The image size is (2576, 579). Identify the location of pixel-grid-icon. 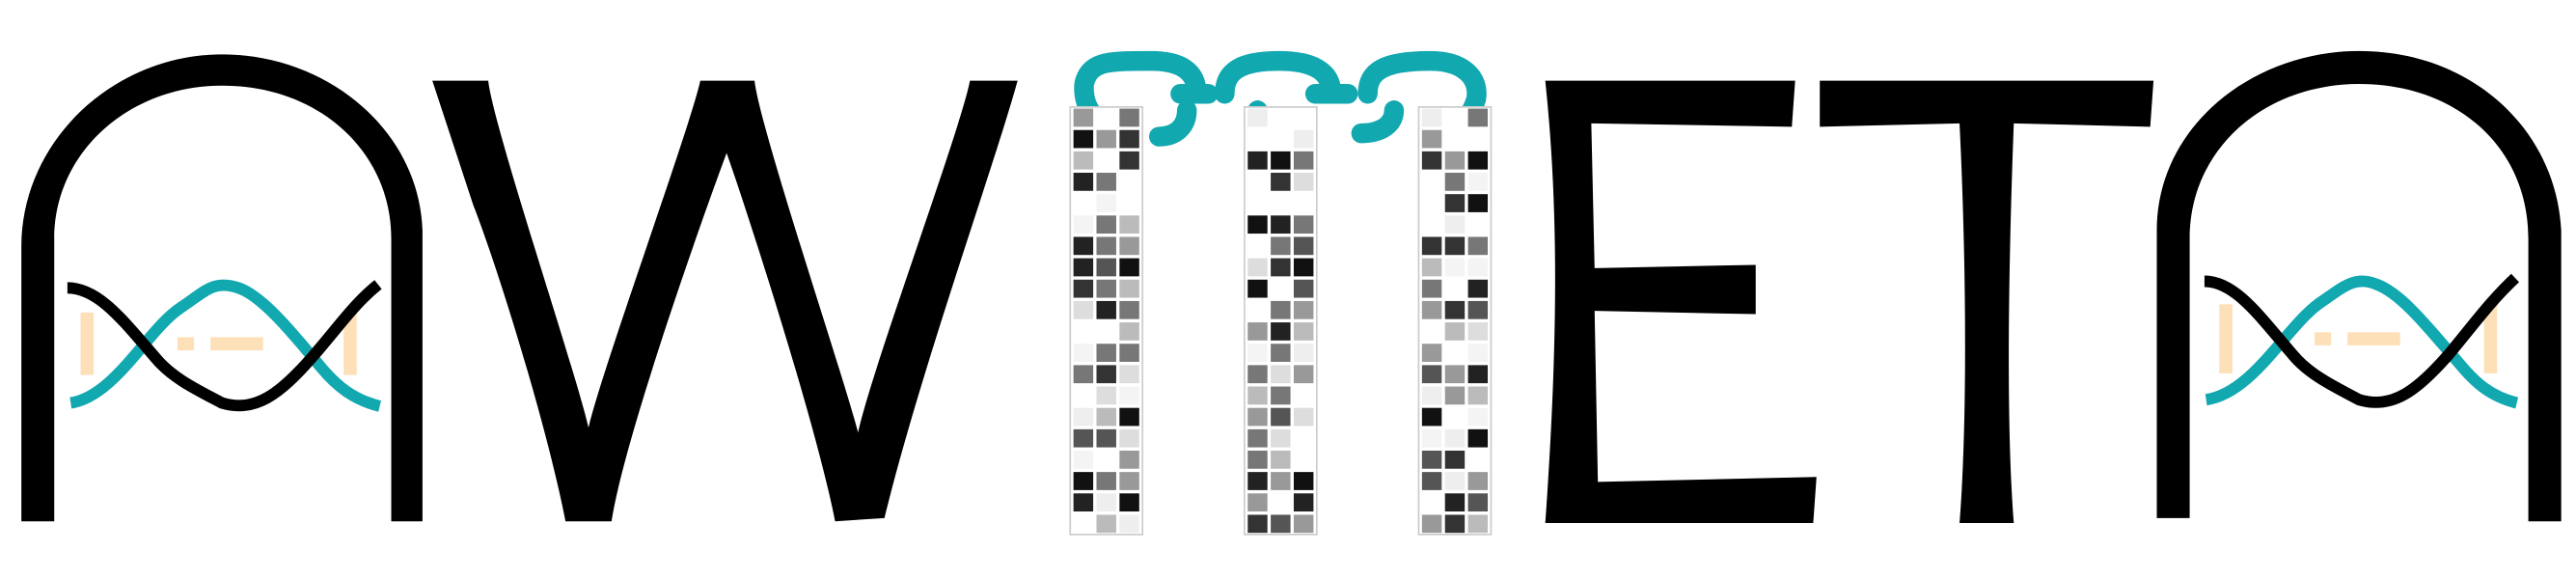
(1281, 321).